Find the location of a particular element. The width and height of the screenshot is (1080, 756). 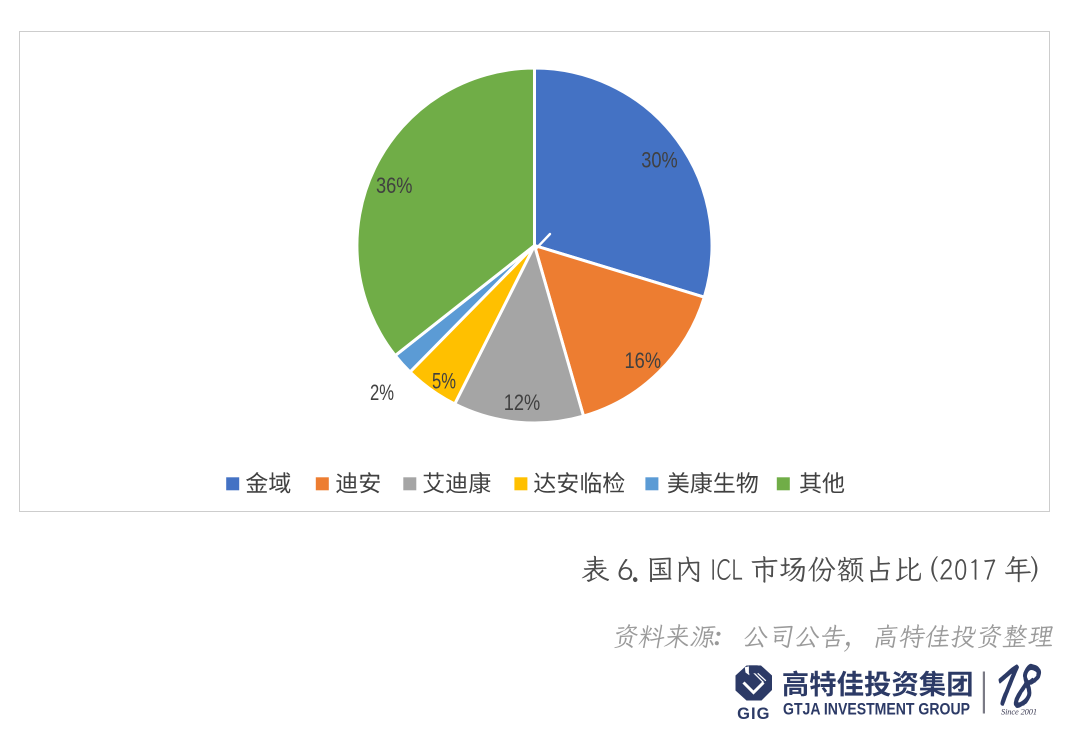

svg-text: 2% is located at coordinates (382, 392).